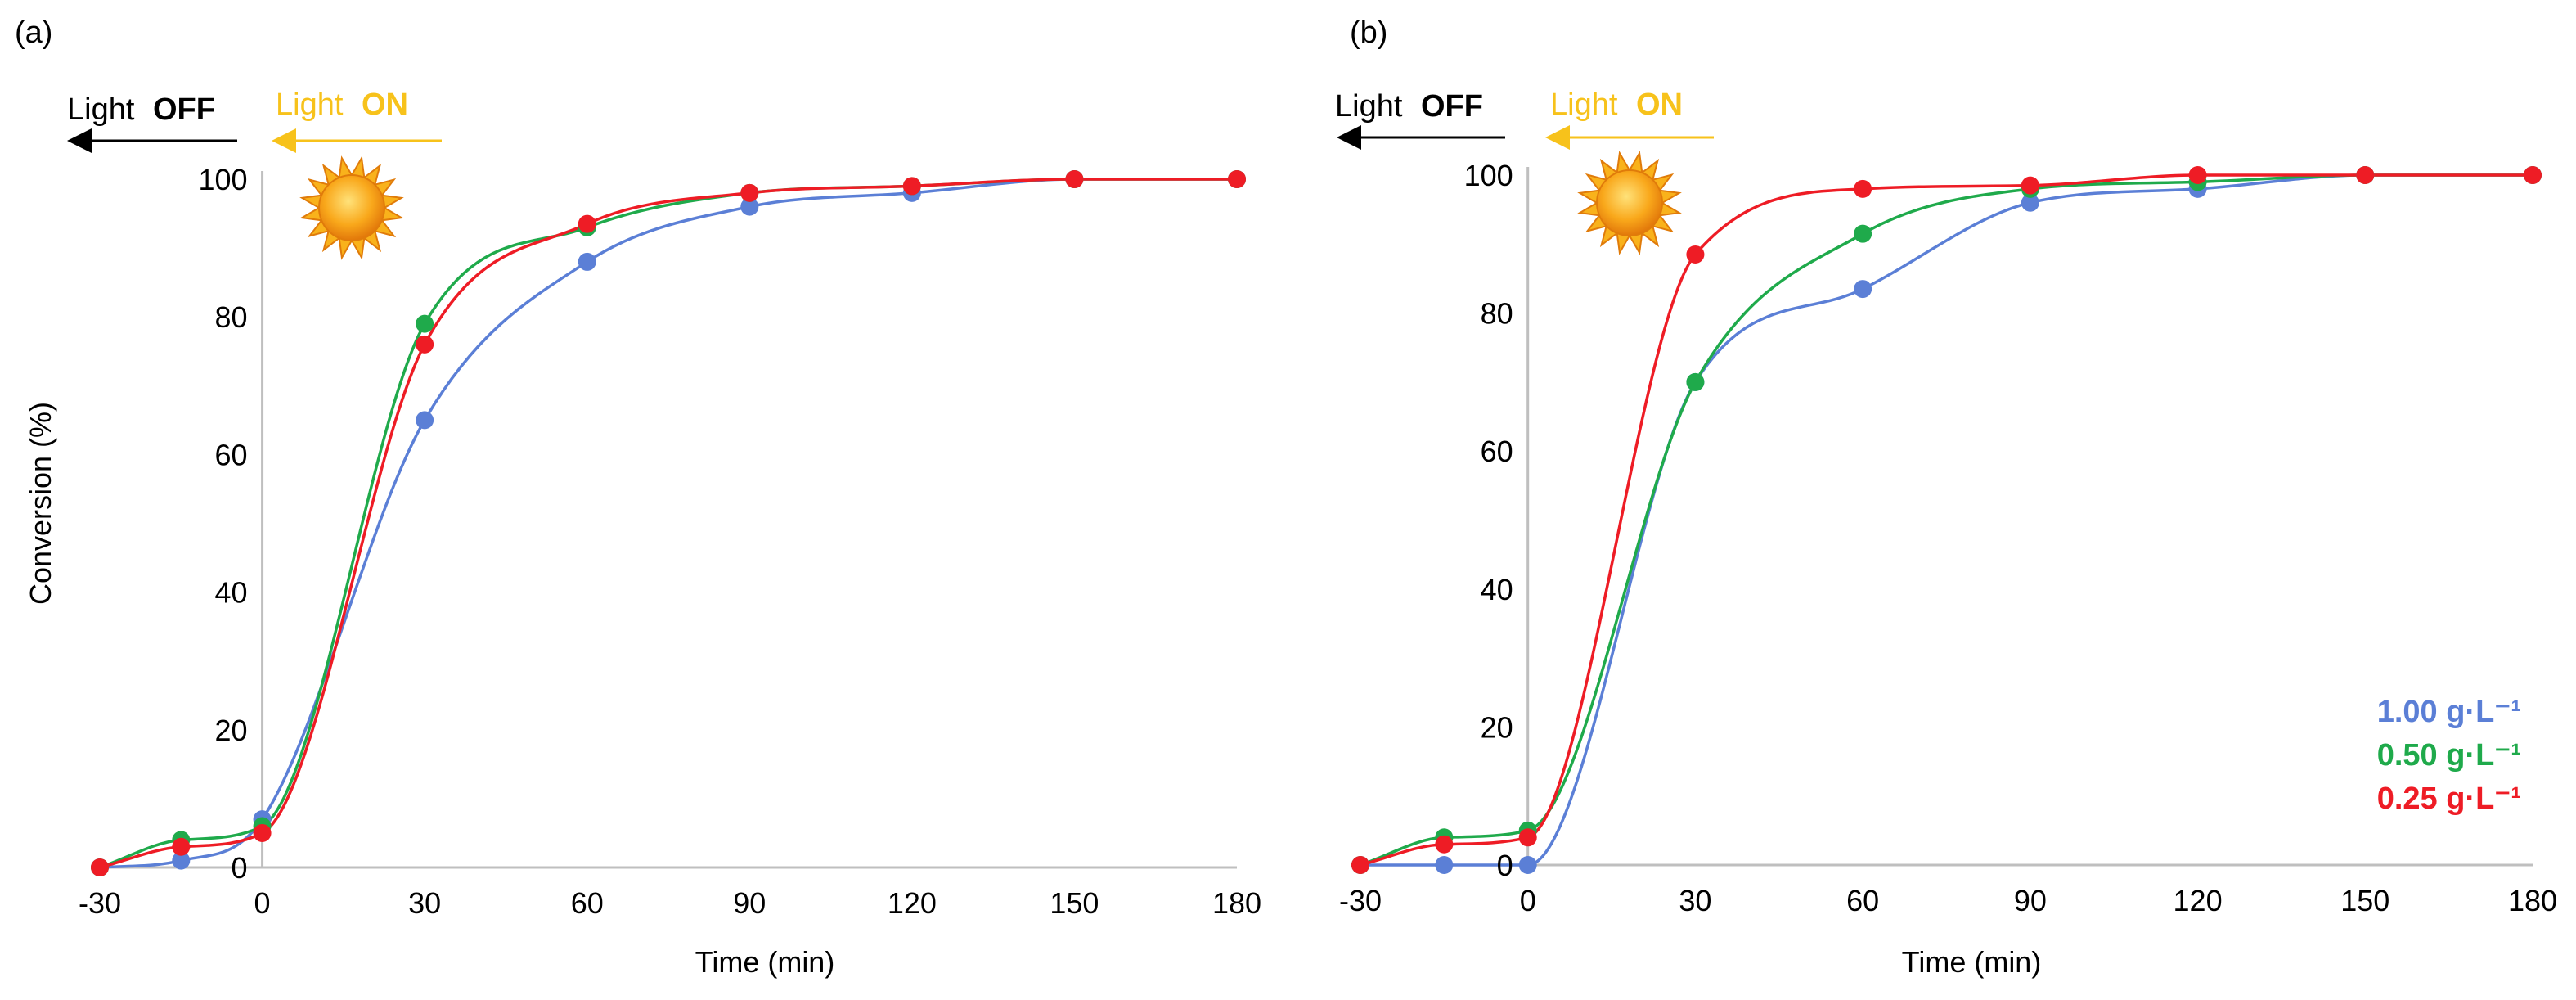 This screenshot has width=2576, height=1000. What do you see at coordinates (1616, 105) in the screenshot?
I see `light-on-label-b: Light ON` at bounding box center [1616, 105].